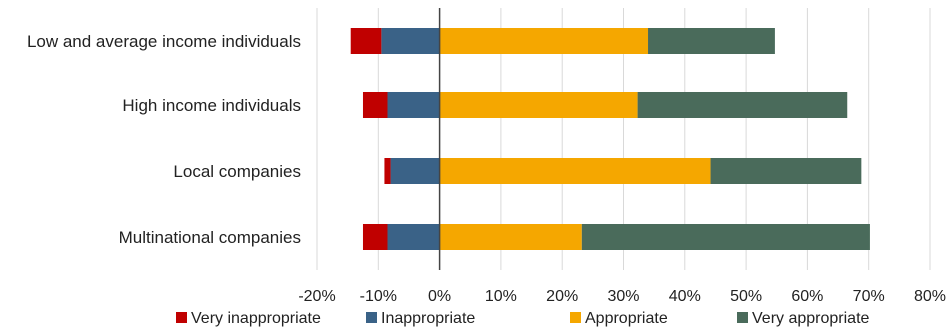 Image resolution: width=948 pixels, height=330 pixels. What do you see at coordinates (237, 171) in the screenshot?
I see `category-label: Local companies` at bounding box center [237, 171].